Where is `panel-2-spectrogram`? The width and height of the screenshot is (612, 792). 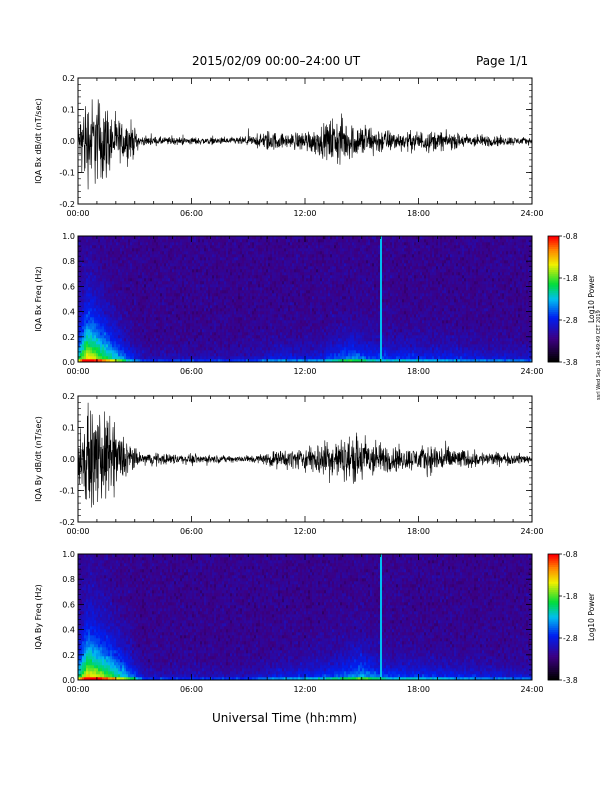 panel-2-spectrogram is located at coordinates (305, 299).